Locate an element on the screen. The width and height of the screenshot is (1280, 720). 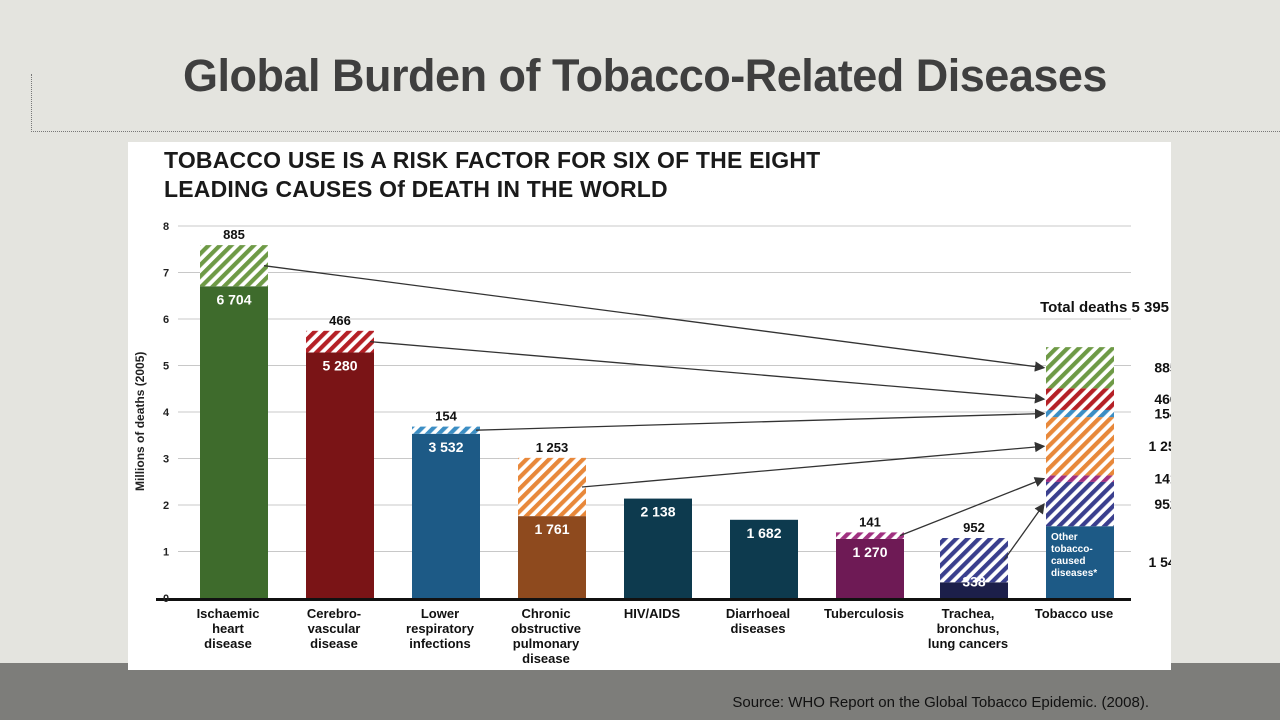
category-label: Chronic is located at coordinates (545, 613).